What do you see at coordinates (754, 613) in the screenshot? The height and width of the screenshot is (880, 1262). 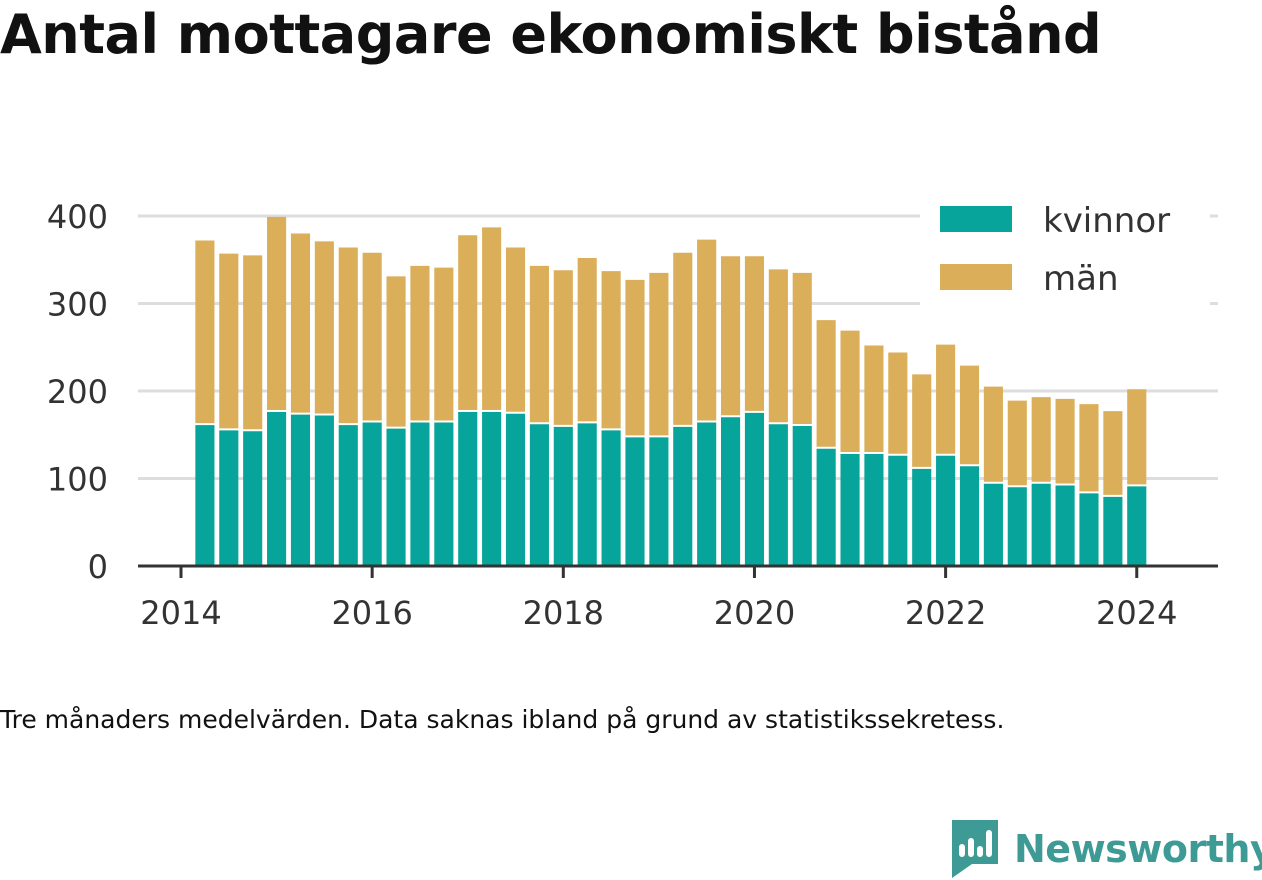 I see `x-tick-label: 2020` at bounding box center [754, 613].